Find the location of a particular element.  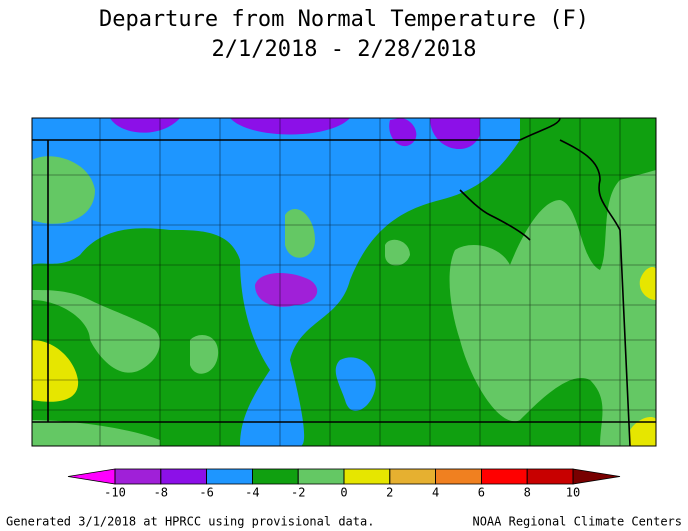

under-arrow is located at coordinates (91, 476).